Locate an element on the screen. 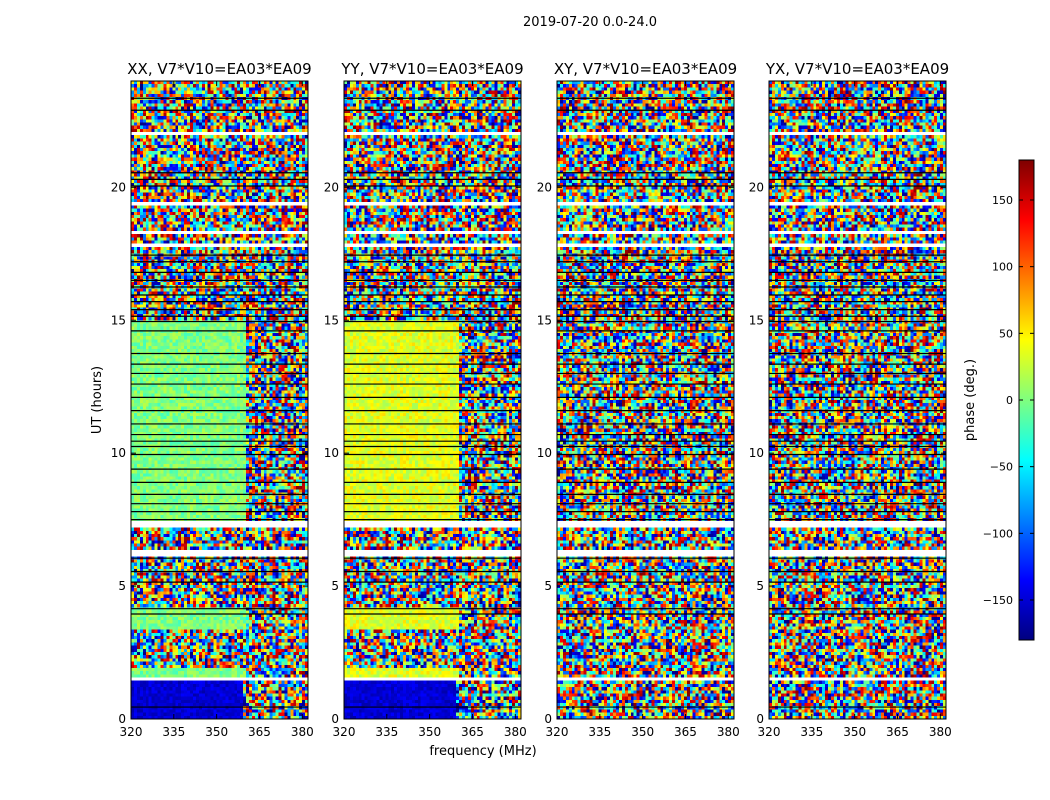 The height and width of the screenshot is (800, 1050). y-axis-label: UT (hours) is located at coordinates (97, 400).